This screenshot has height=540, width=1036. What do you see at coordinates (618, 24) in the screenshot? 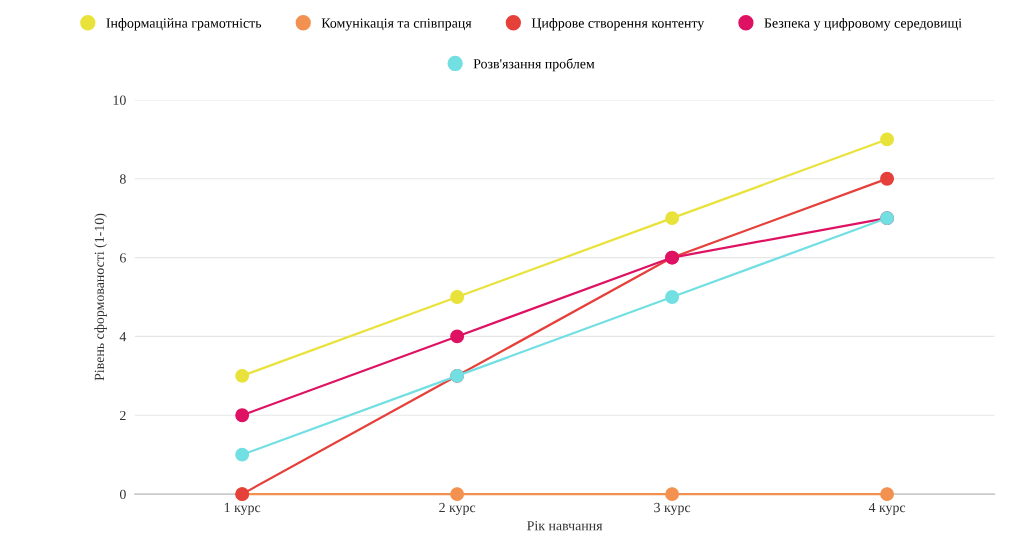
I see `legend-label: Цифрове створення контенту` at bounding box center [618, 24].